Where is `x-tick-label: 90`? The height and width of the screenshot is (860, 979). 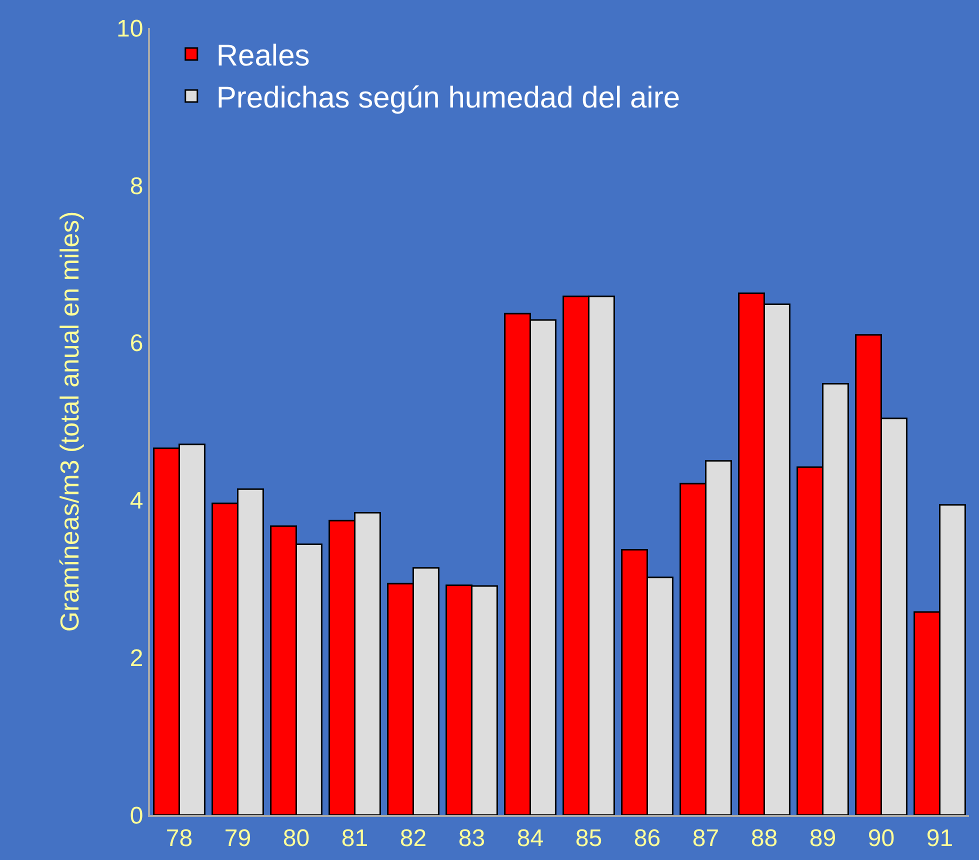
x-tick-label: 90 is located at coordinates (881, 838).